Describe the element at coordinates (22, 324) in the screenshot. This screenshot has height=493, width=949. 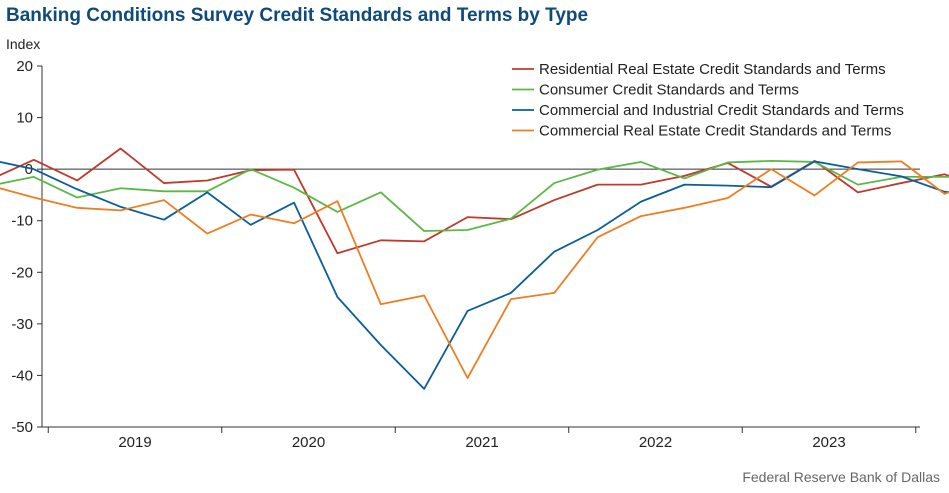
I see `y-tick-label: -30` at that location.